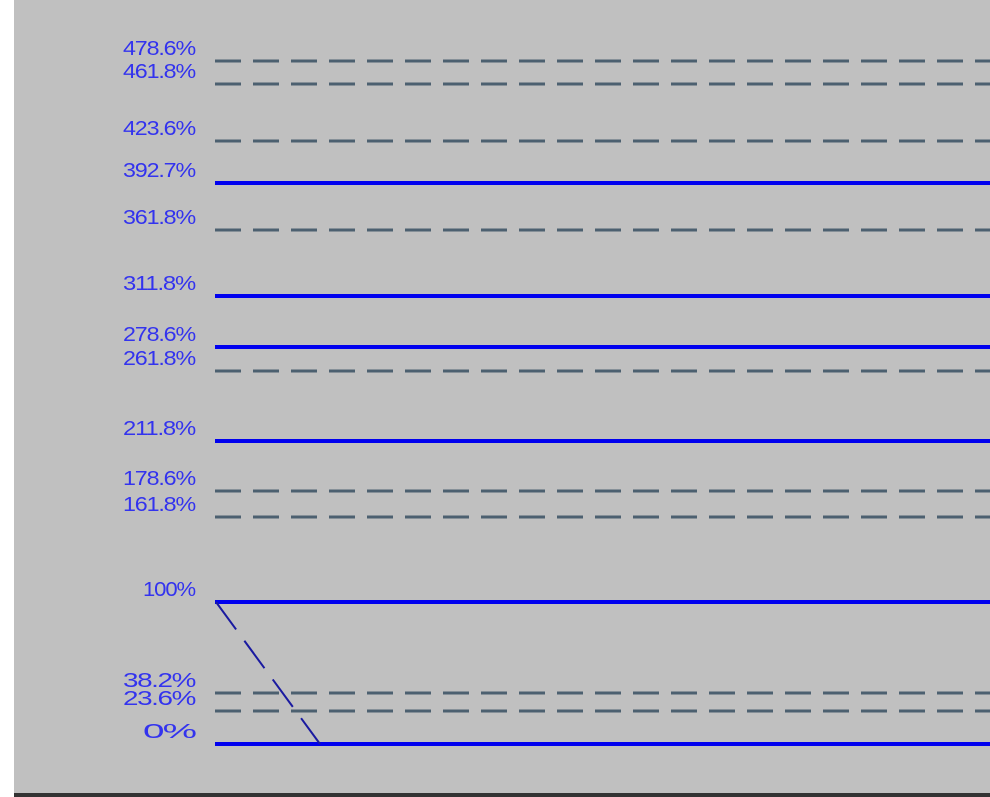 The image size is (990, 797). What do you see at coordinates (169, 590) in the screenshot?
I see `level-label-100pct: 100%` at bounding box center [169, 590].